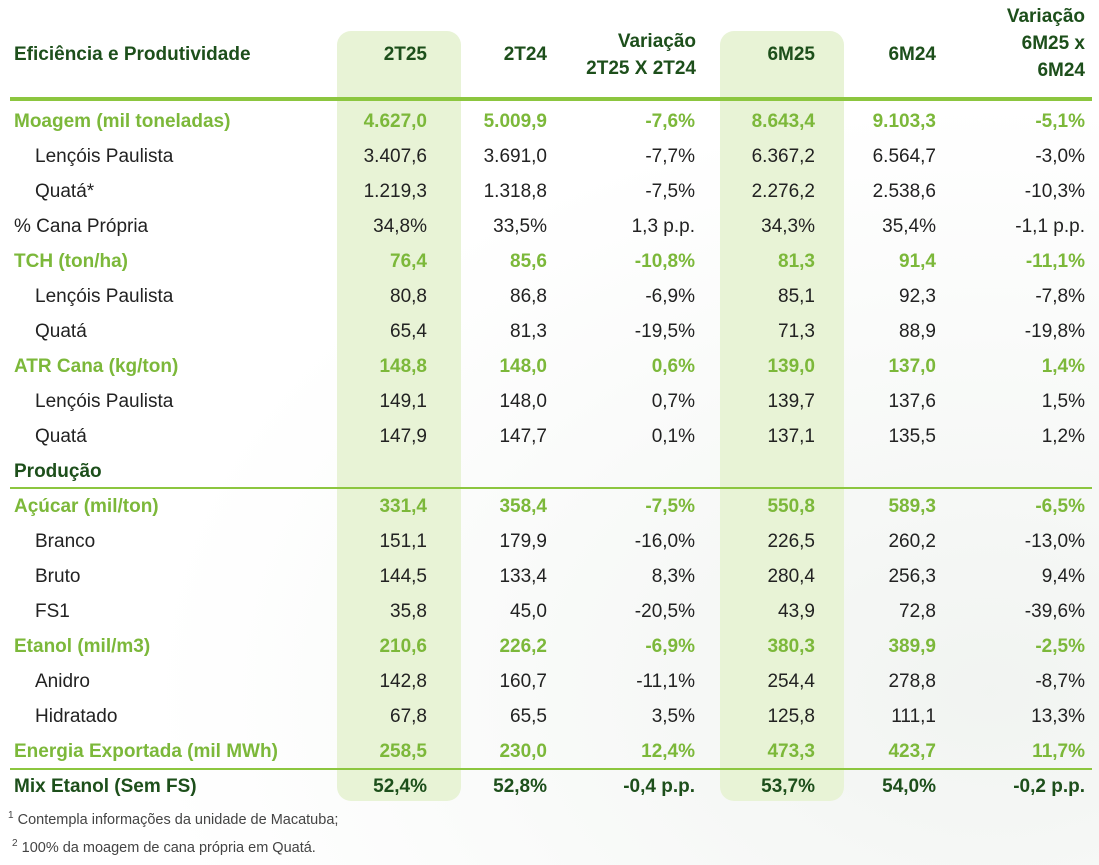 The width and height of the screenshot is (1099, 865). Describe the element at coordinates (86, 506) in the screenshot. I see `row-label: Açúcar (mil/ton)` at that location.